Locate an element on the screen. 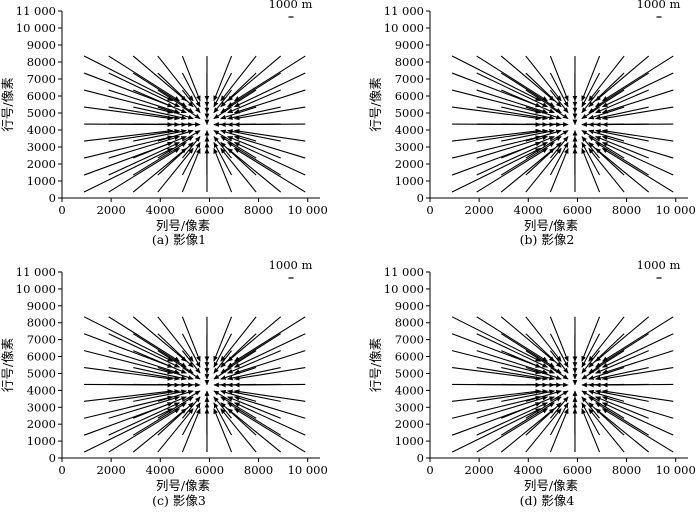 The height and width of the screenshot is (514, 700). x-tick-label: 10 000 is located at coordinates (676, 470).